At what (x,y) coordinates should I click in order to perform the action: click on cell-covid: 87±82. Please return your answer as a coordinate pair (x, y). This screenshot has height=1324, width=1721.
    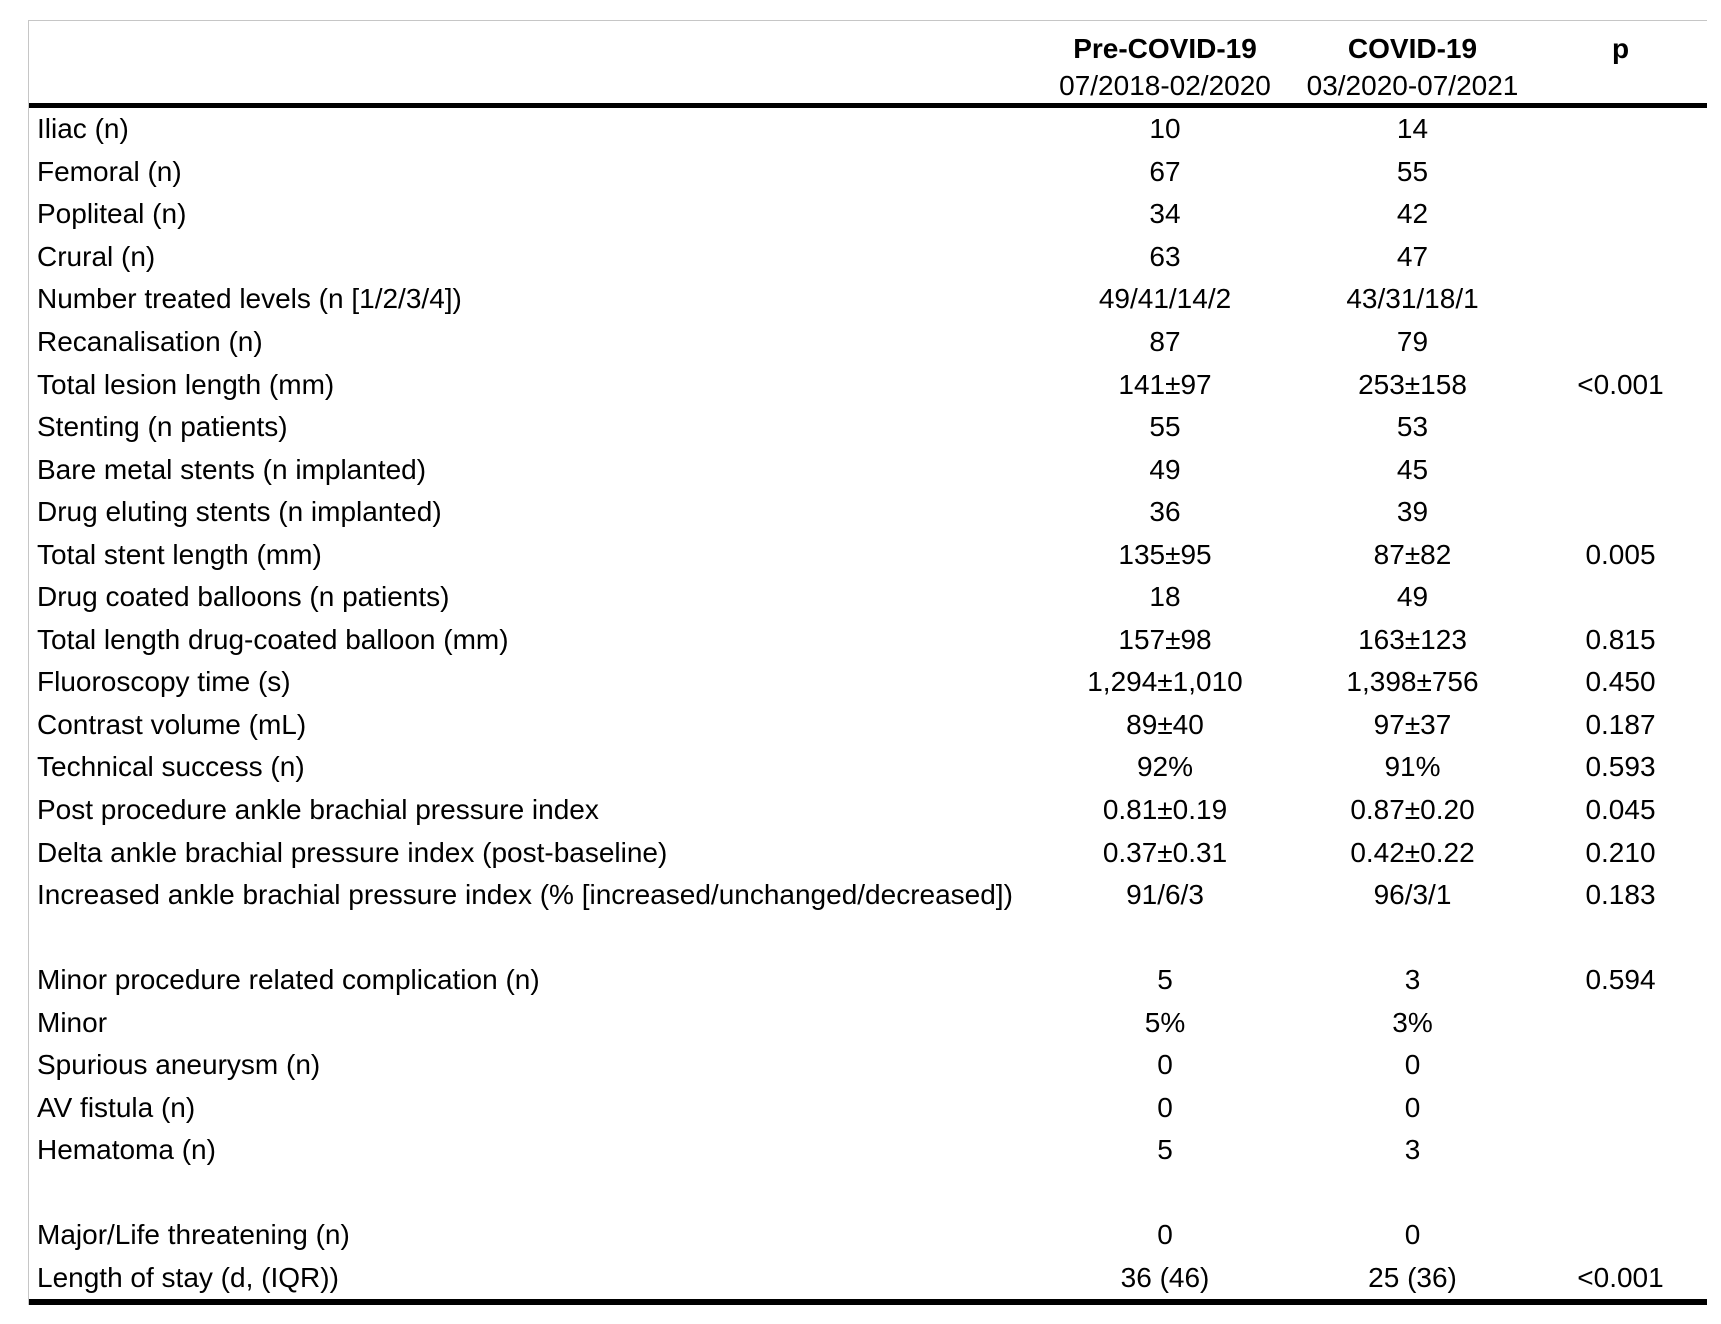
    Looking at the image, I should click on (1412, 554).